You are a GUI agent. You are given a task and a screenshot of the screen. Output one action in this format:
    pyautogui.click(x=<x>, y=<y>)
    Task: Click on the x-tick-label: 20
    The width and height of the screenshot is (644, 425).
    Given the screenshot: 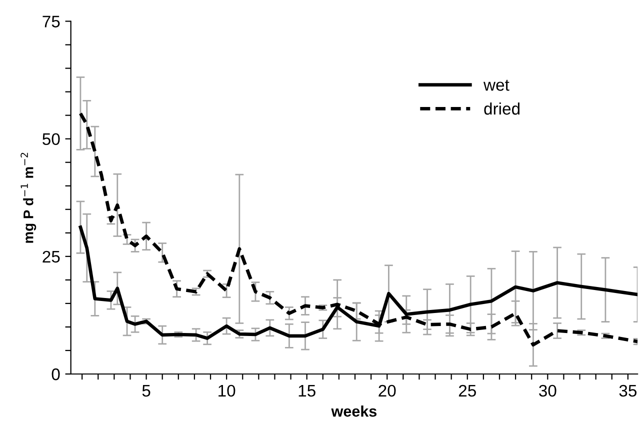 What is the action you would take?
    pyautogui.click(x=387, y=390)
    